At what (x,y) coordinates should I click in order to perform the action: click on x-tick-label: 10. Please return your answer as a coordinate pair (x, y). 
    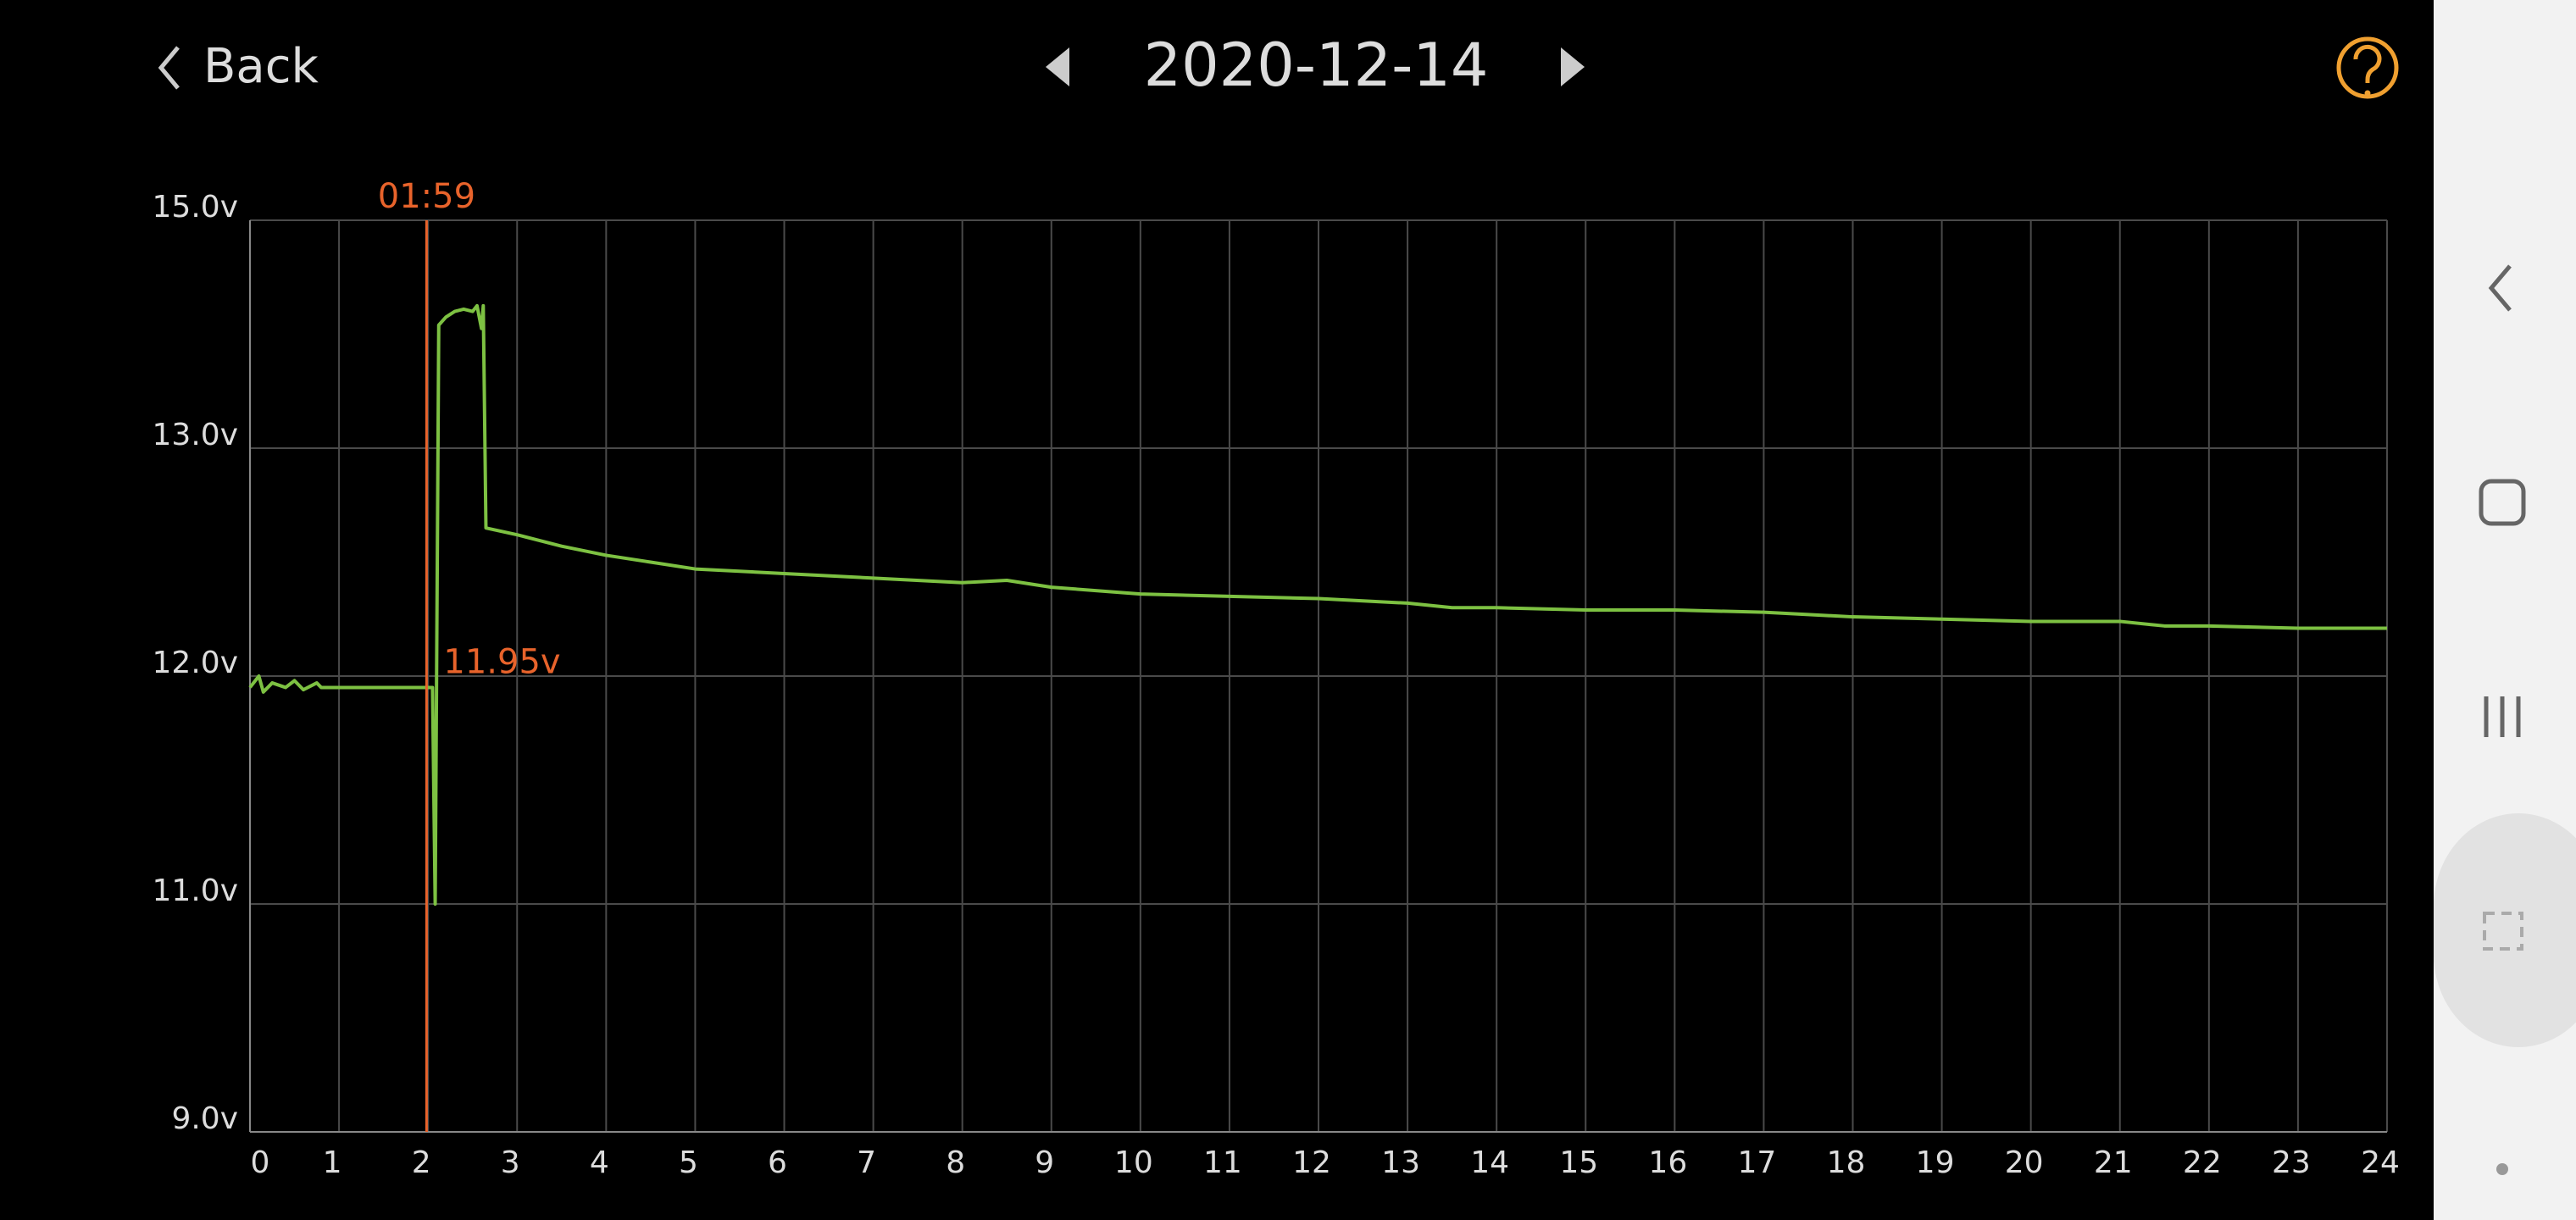
    Looking at the image, I should click on (1133, 1162).